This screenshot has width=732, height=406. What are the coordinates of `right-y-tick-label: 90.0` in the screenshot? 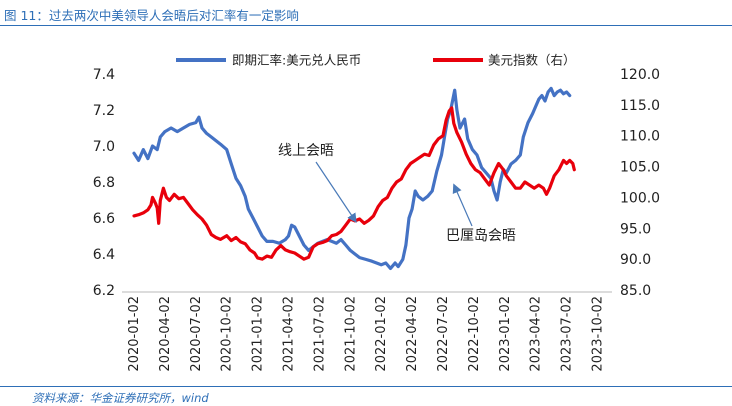 It's located at (635, 260).